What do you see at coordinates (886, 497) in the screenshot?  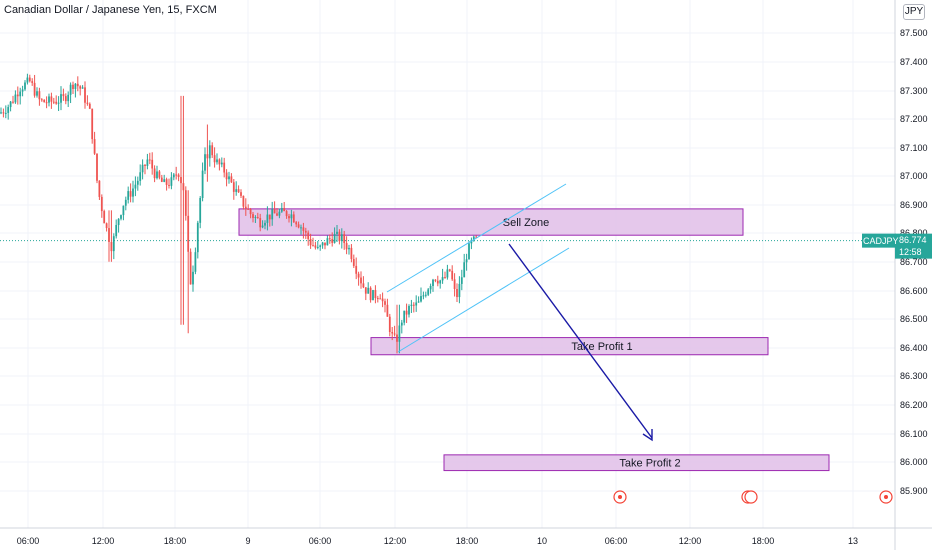 I see `economic-event-dot` at bounding box center [886, 497].